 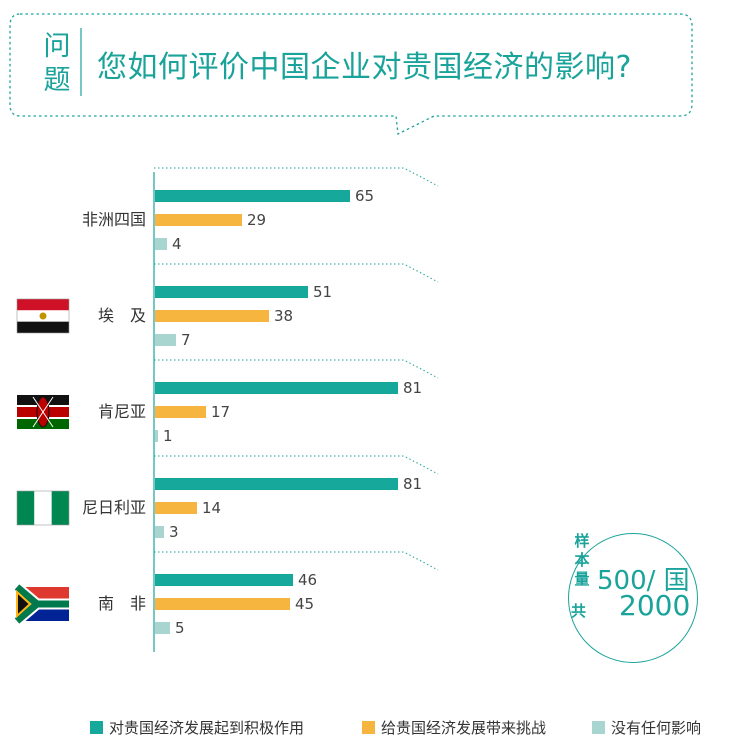 I want to click on question-tag: 问题, so click(x=57, y=63).